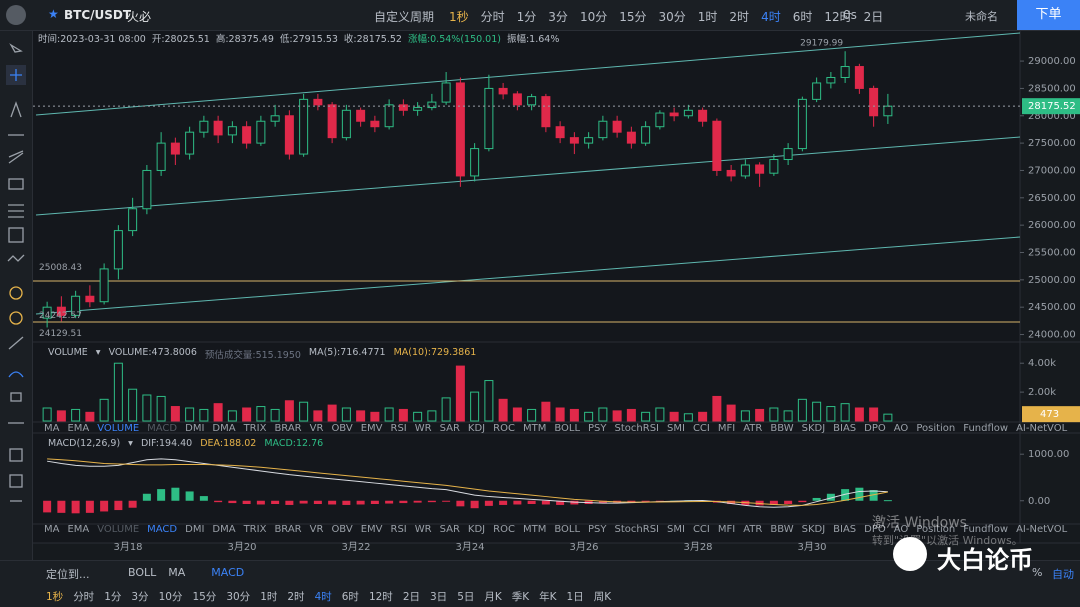 Image resolution: width=1080 pixels, height=607 pixels. What do you see at coordinates (597, 428) in the screenshot?
I see `indicator-tab: PSY` at bounding box center [597, 428].